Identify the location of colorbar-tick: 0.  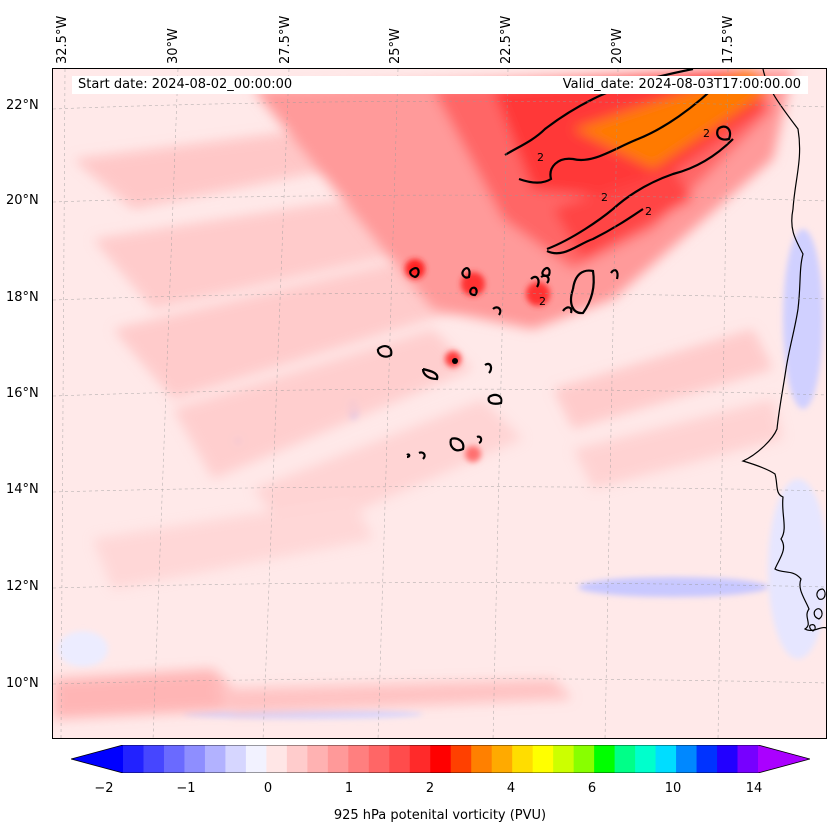
(268, 788).